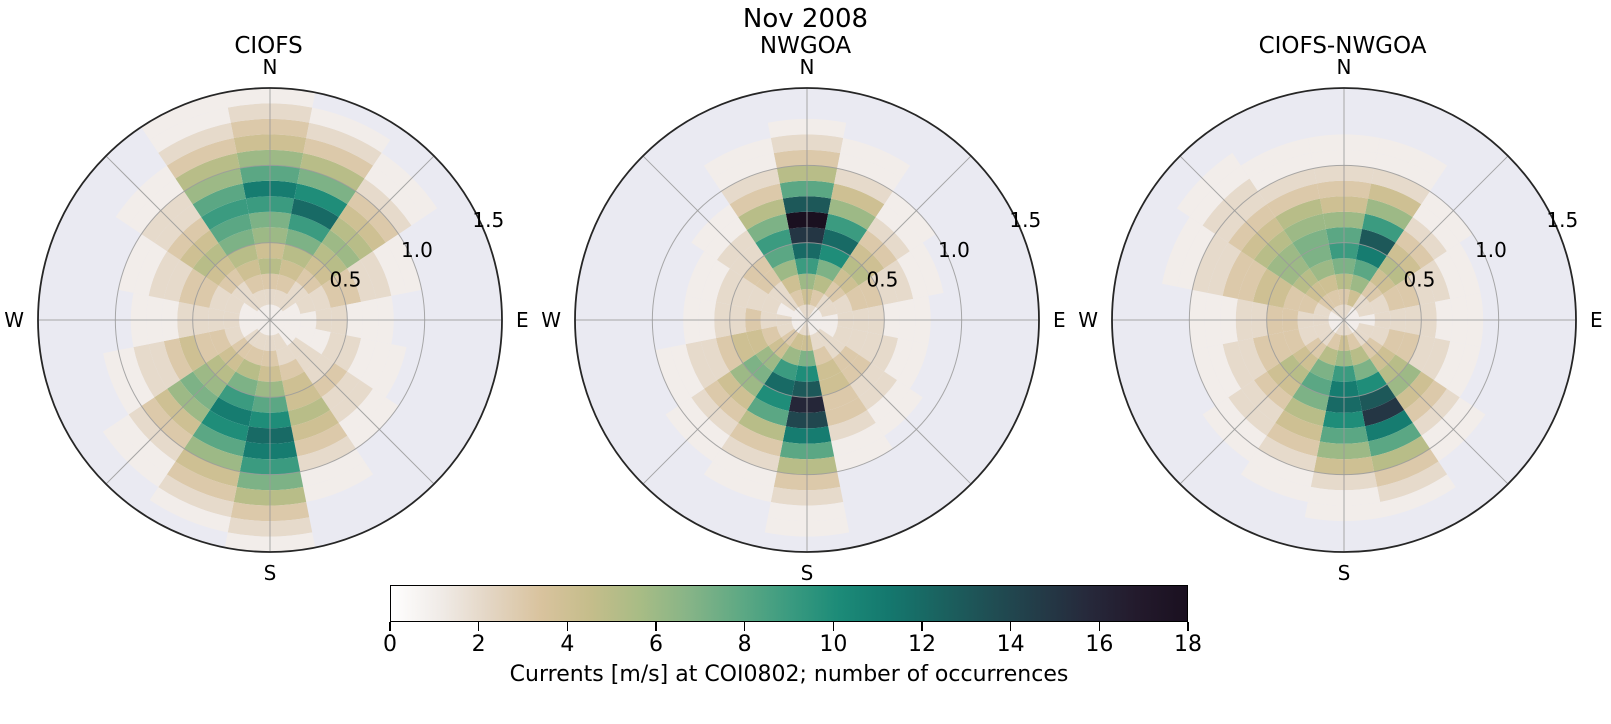 The width and height of the screenshot is (1611, 724). Describe the element at coordinates (656, 644) in the screenshot. I see `colorbar-tick-label: 6` at that location.